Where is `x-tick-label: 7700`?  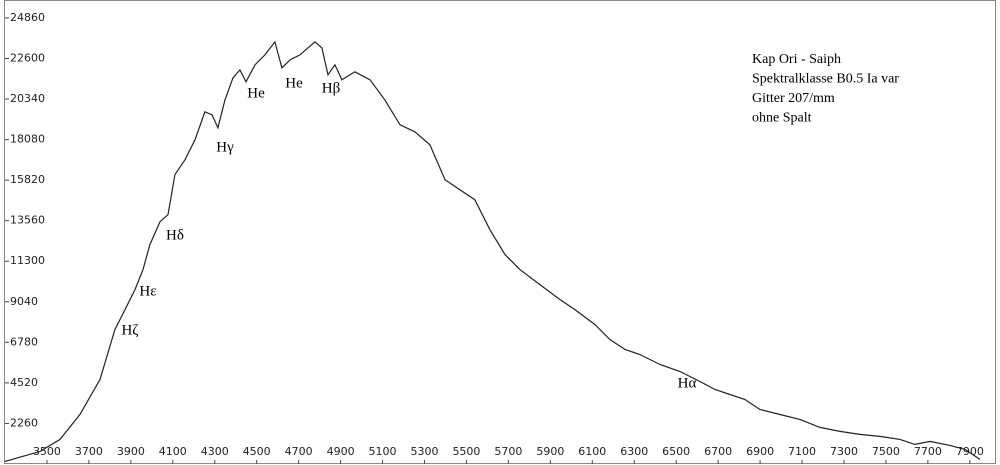
x-tick-label: 7700 is located at coordinates (928, 451).